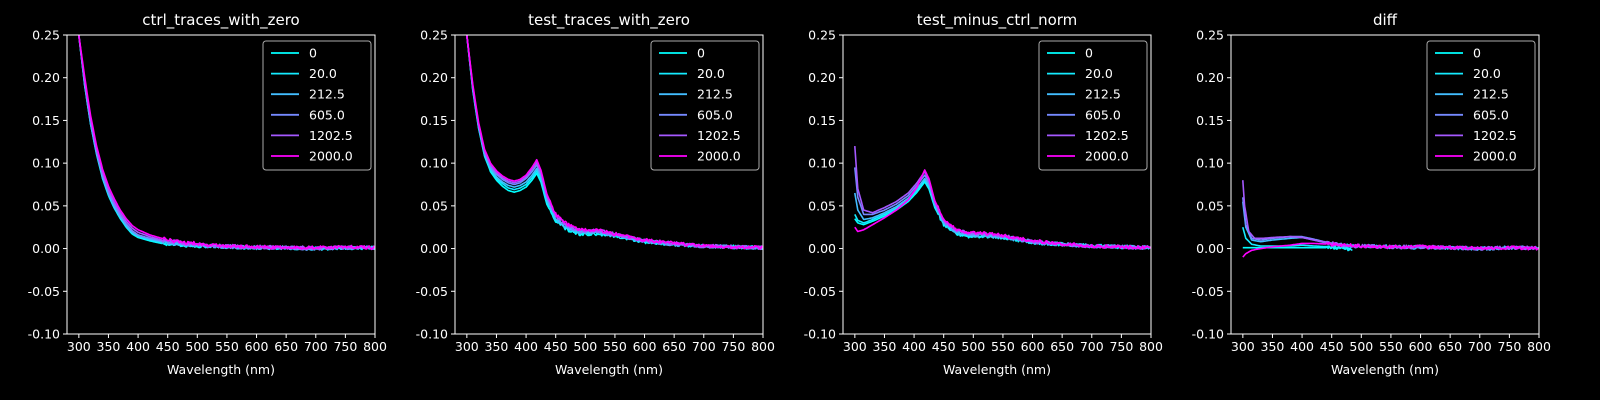 This screenshot has width=1600, height=400. I want to click on panel-title: ctrl_traces_with_zero, so click(220, 20).